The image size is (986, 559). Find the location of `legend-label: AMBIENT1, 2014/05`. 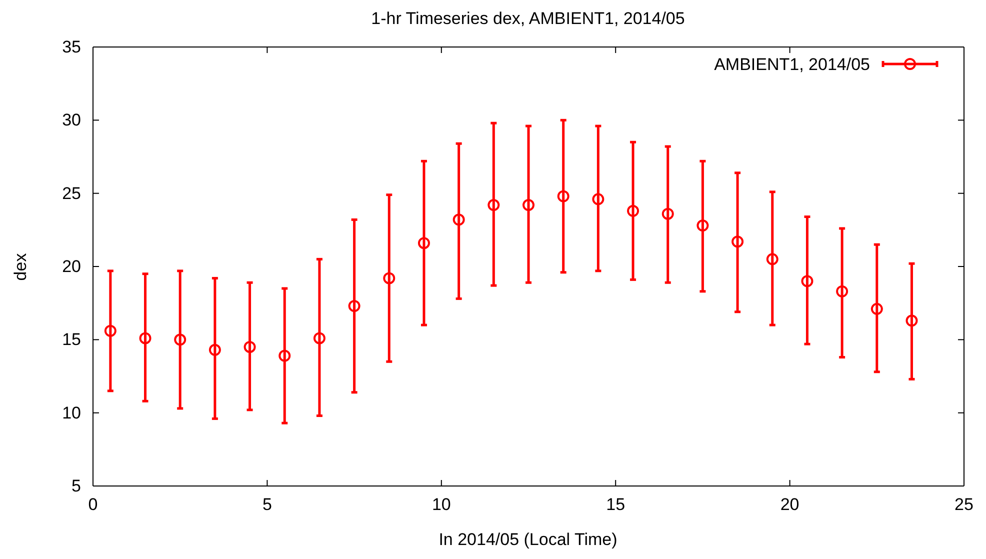

legend-label: AMBIENT1, 2014/05 is located at coordinates (792, 64).